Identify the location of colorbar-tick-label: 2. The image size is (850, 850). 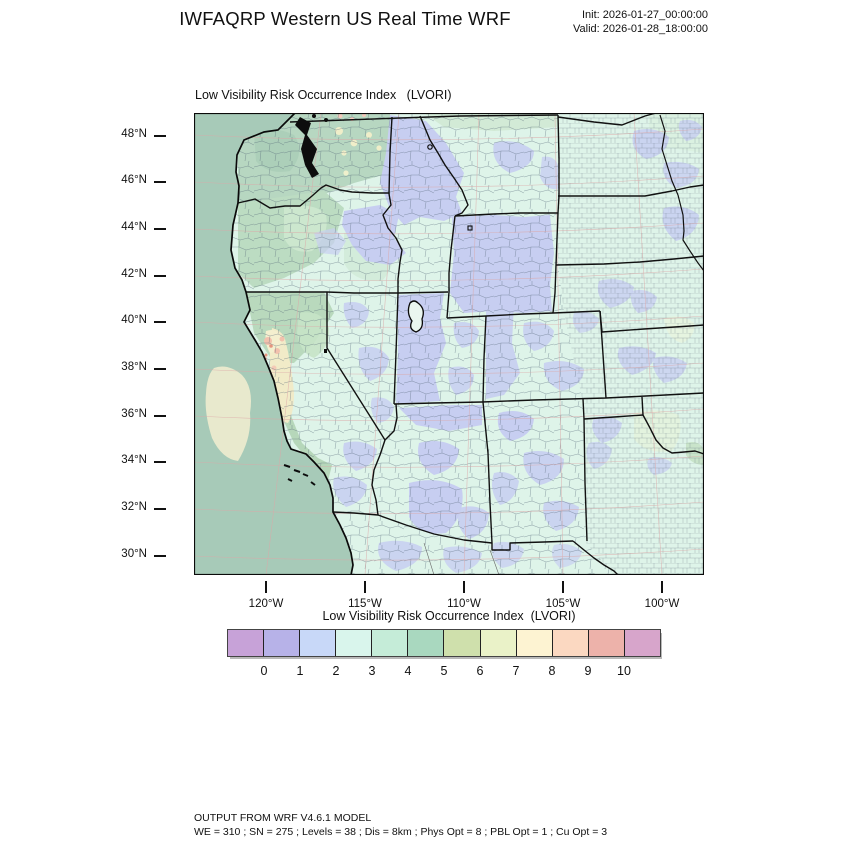
(336, 671).